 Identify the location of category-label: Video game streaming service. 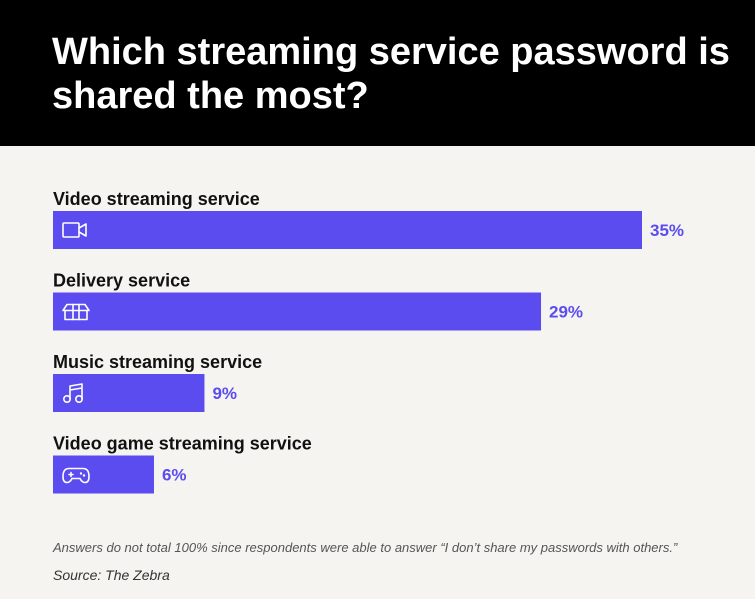
(182, 444).